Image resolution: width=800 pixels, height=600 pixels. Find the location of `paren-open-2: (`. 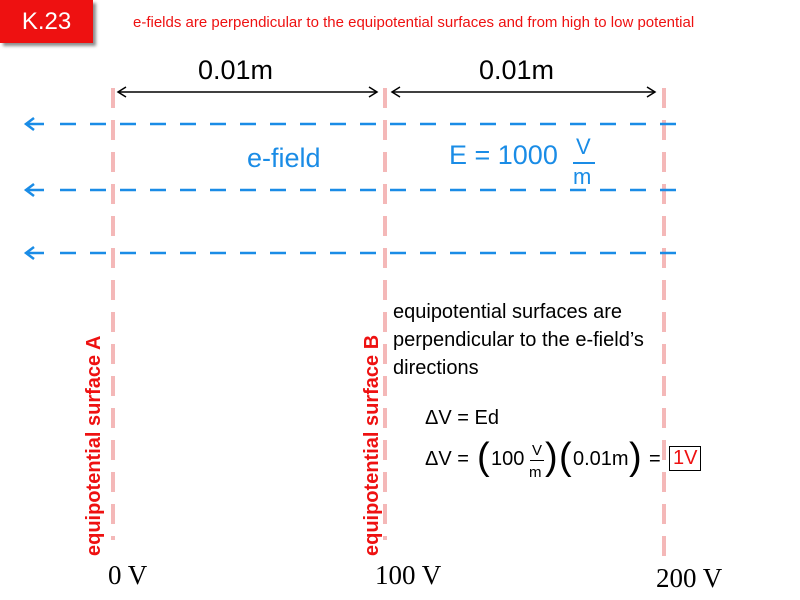

paren-open-2: ( is located at coordinates (565, 457).